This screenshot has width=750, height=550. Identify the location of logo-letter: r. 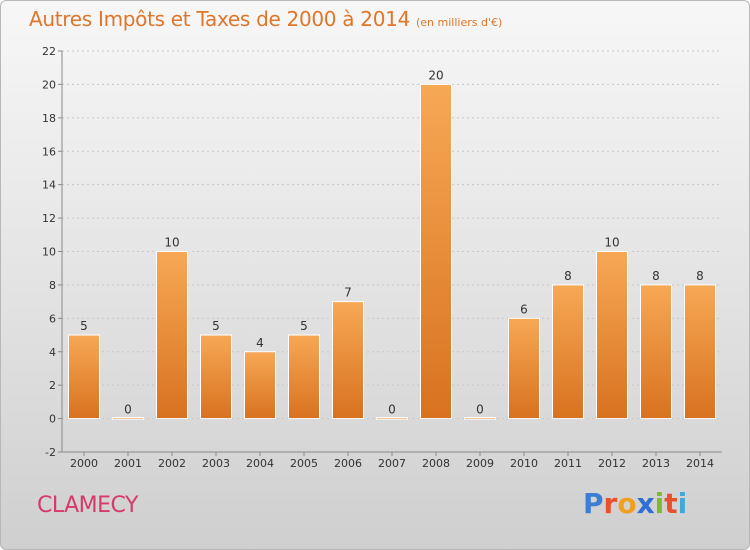
(610, 503).